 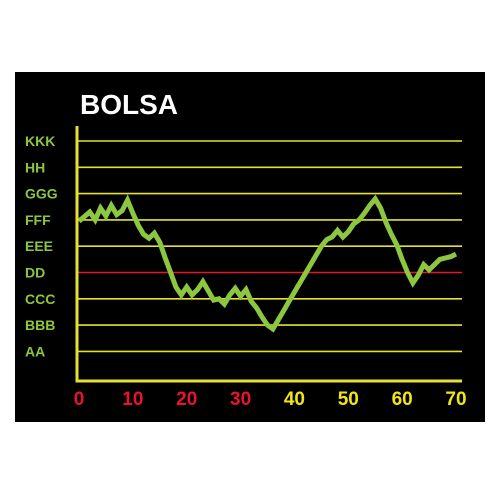 What do you see at coordinates (79, 399) in the screenshot?
I see `x-tick-label-0: 0` at bounding box center [79, 399].